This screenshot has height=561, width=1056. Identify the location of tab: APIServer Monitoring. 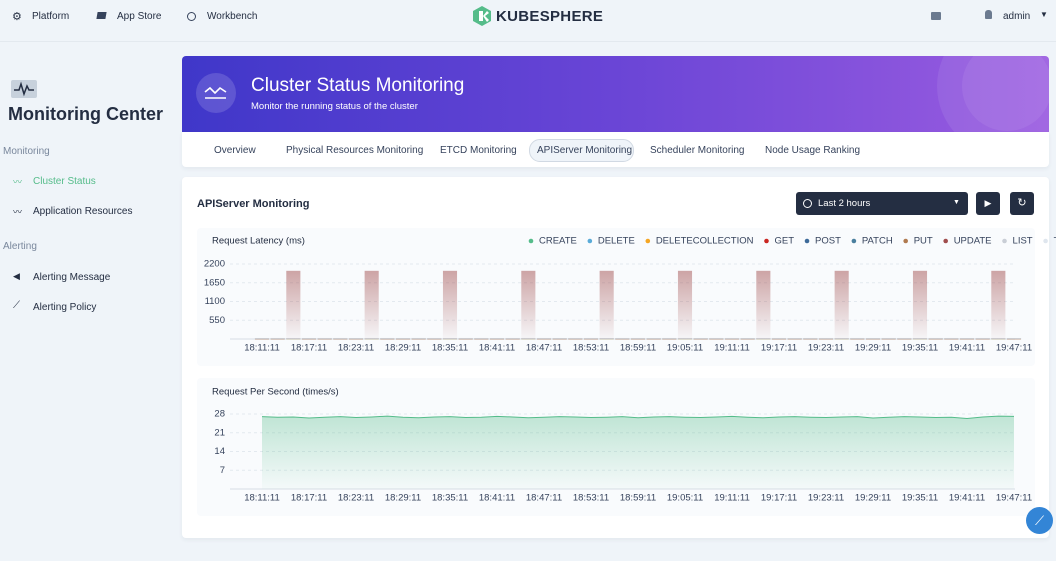
(585, 150).